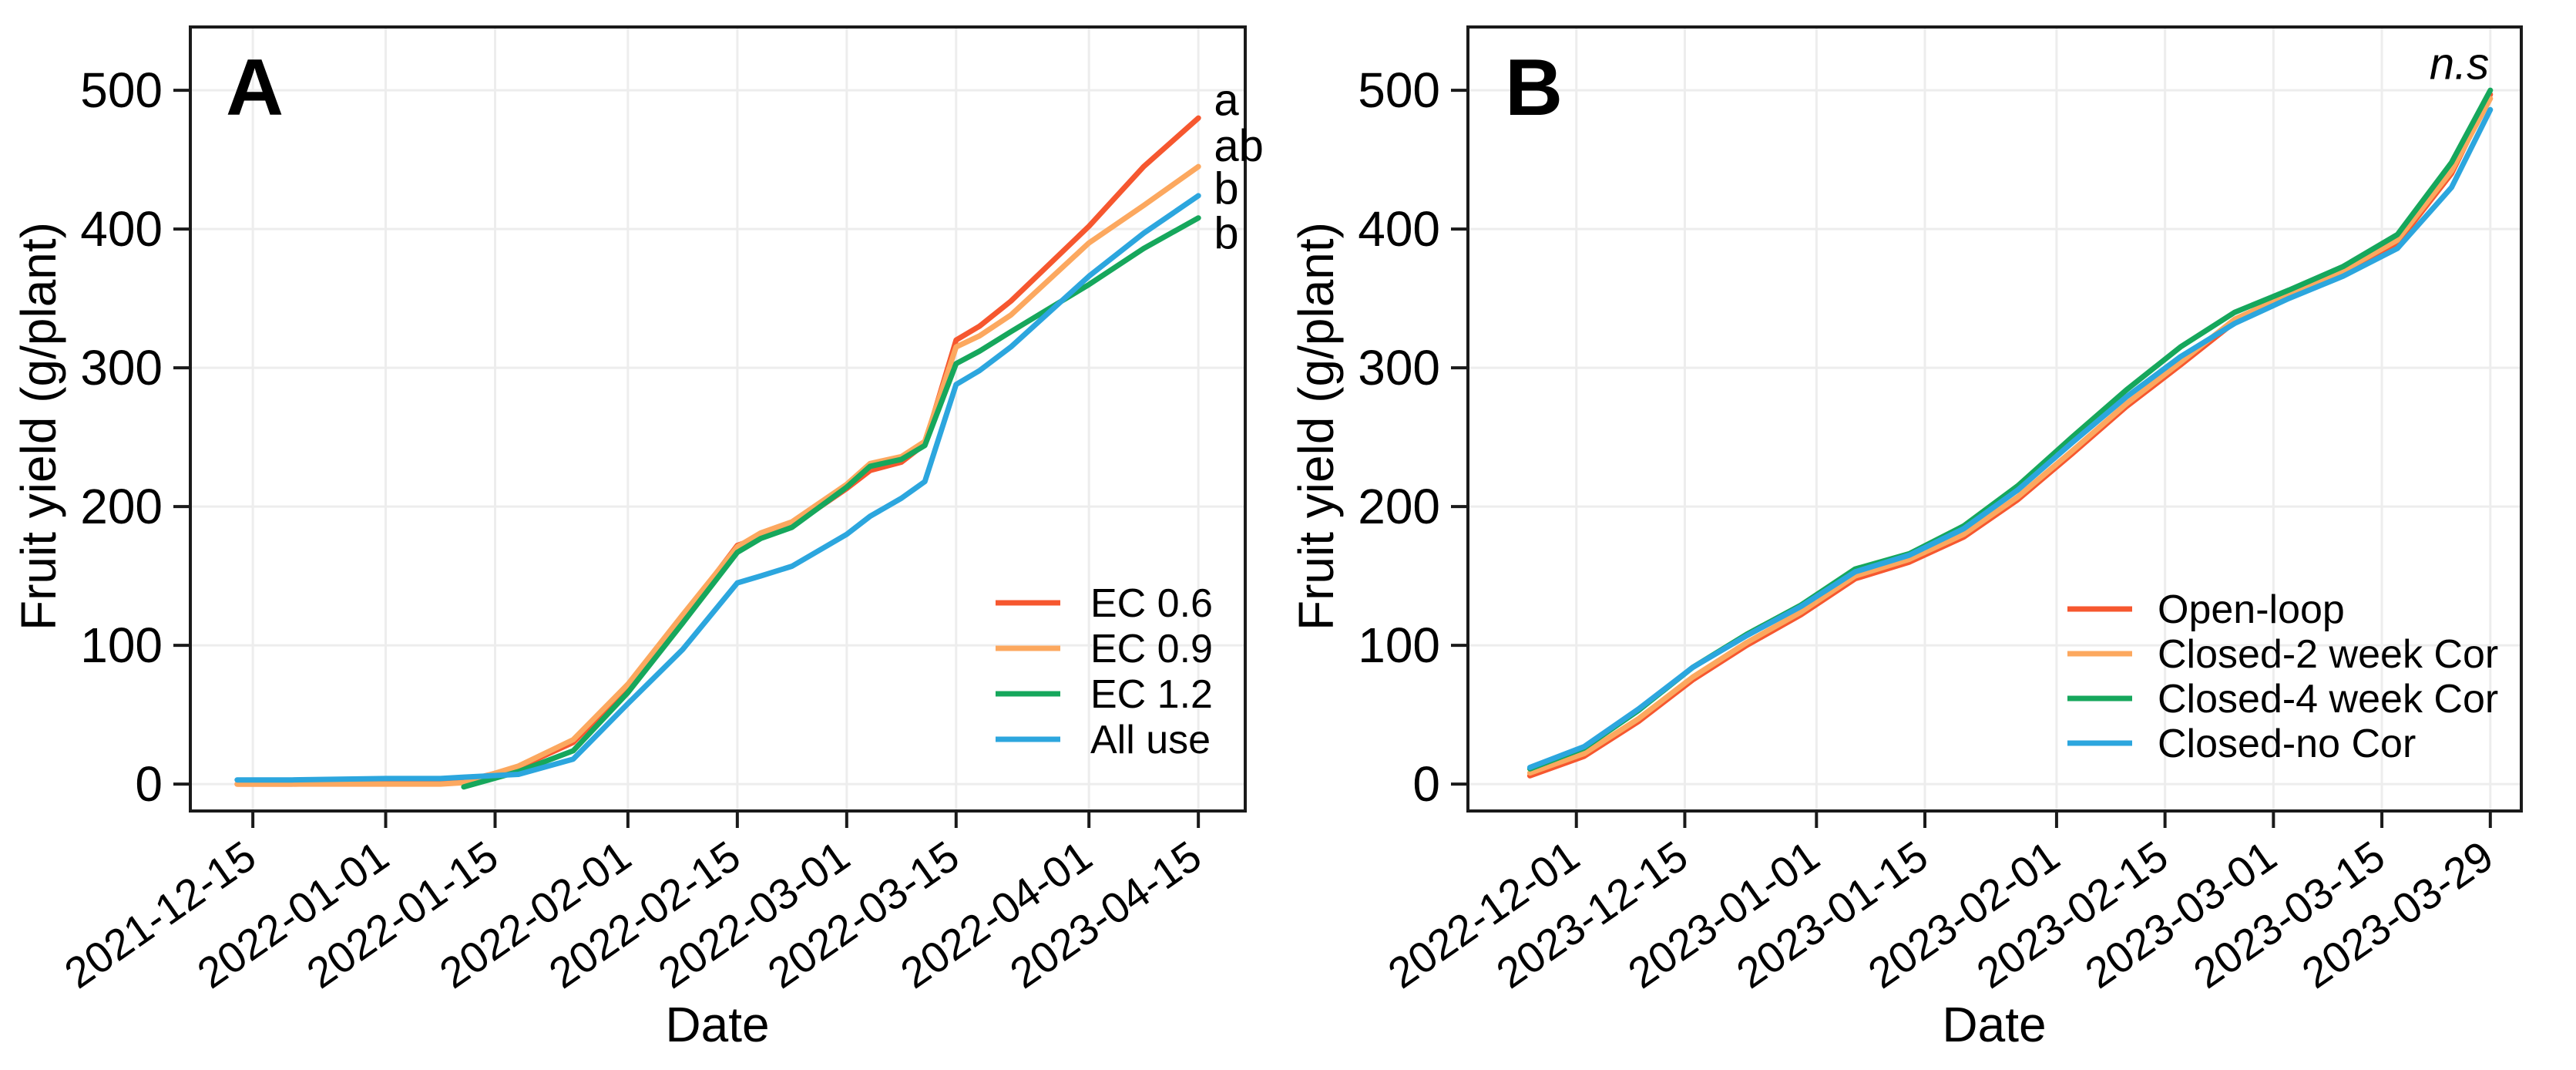 The width and height of the screenshot is (2576, 1070). Describe the element at coordinates (2328, 654) in the screenshot. I see `legend-label-closed-2-week-cor: Closed-2 week Cor` at that location.